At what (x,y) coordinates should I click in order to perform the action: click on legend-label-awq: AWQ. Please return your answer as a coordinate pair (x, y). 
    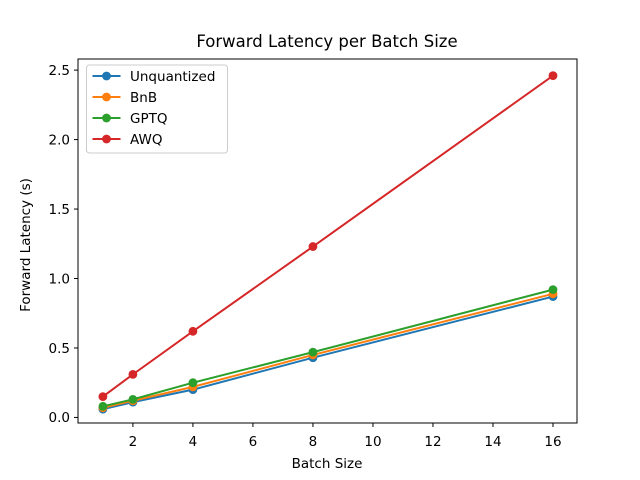
    Looking at the image, I should click on (146, 140).